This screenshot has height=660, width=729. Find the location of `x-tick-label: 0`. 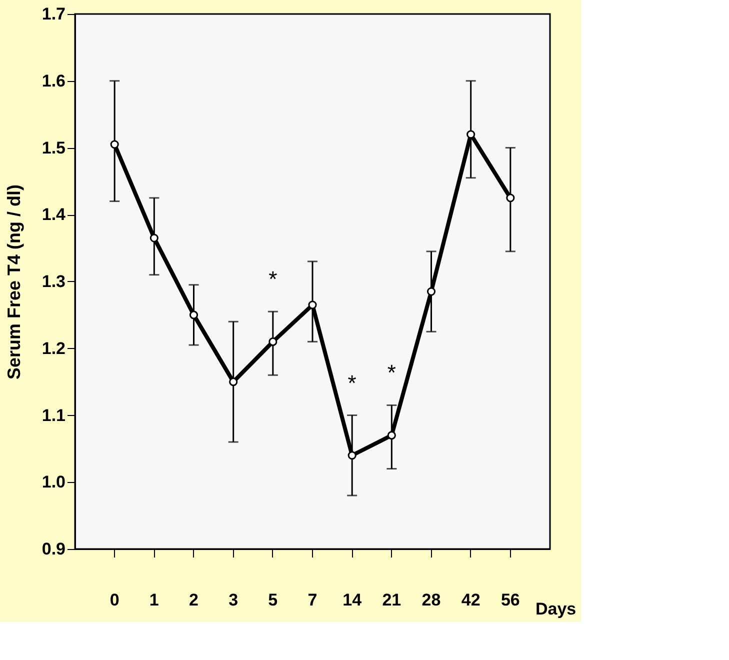

x-tick-label: 0 is located at coordinates (115, 600).